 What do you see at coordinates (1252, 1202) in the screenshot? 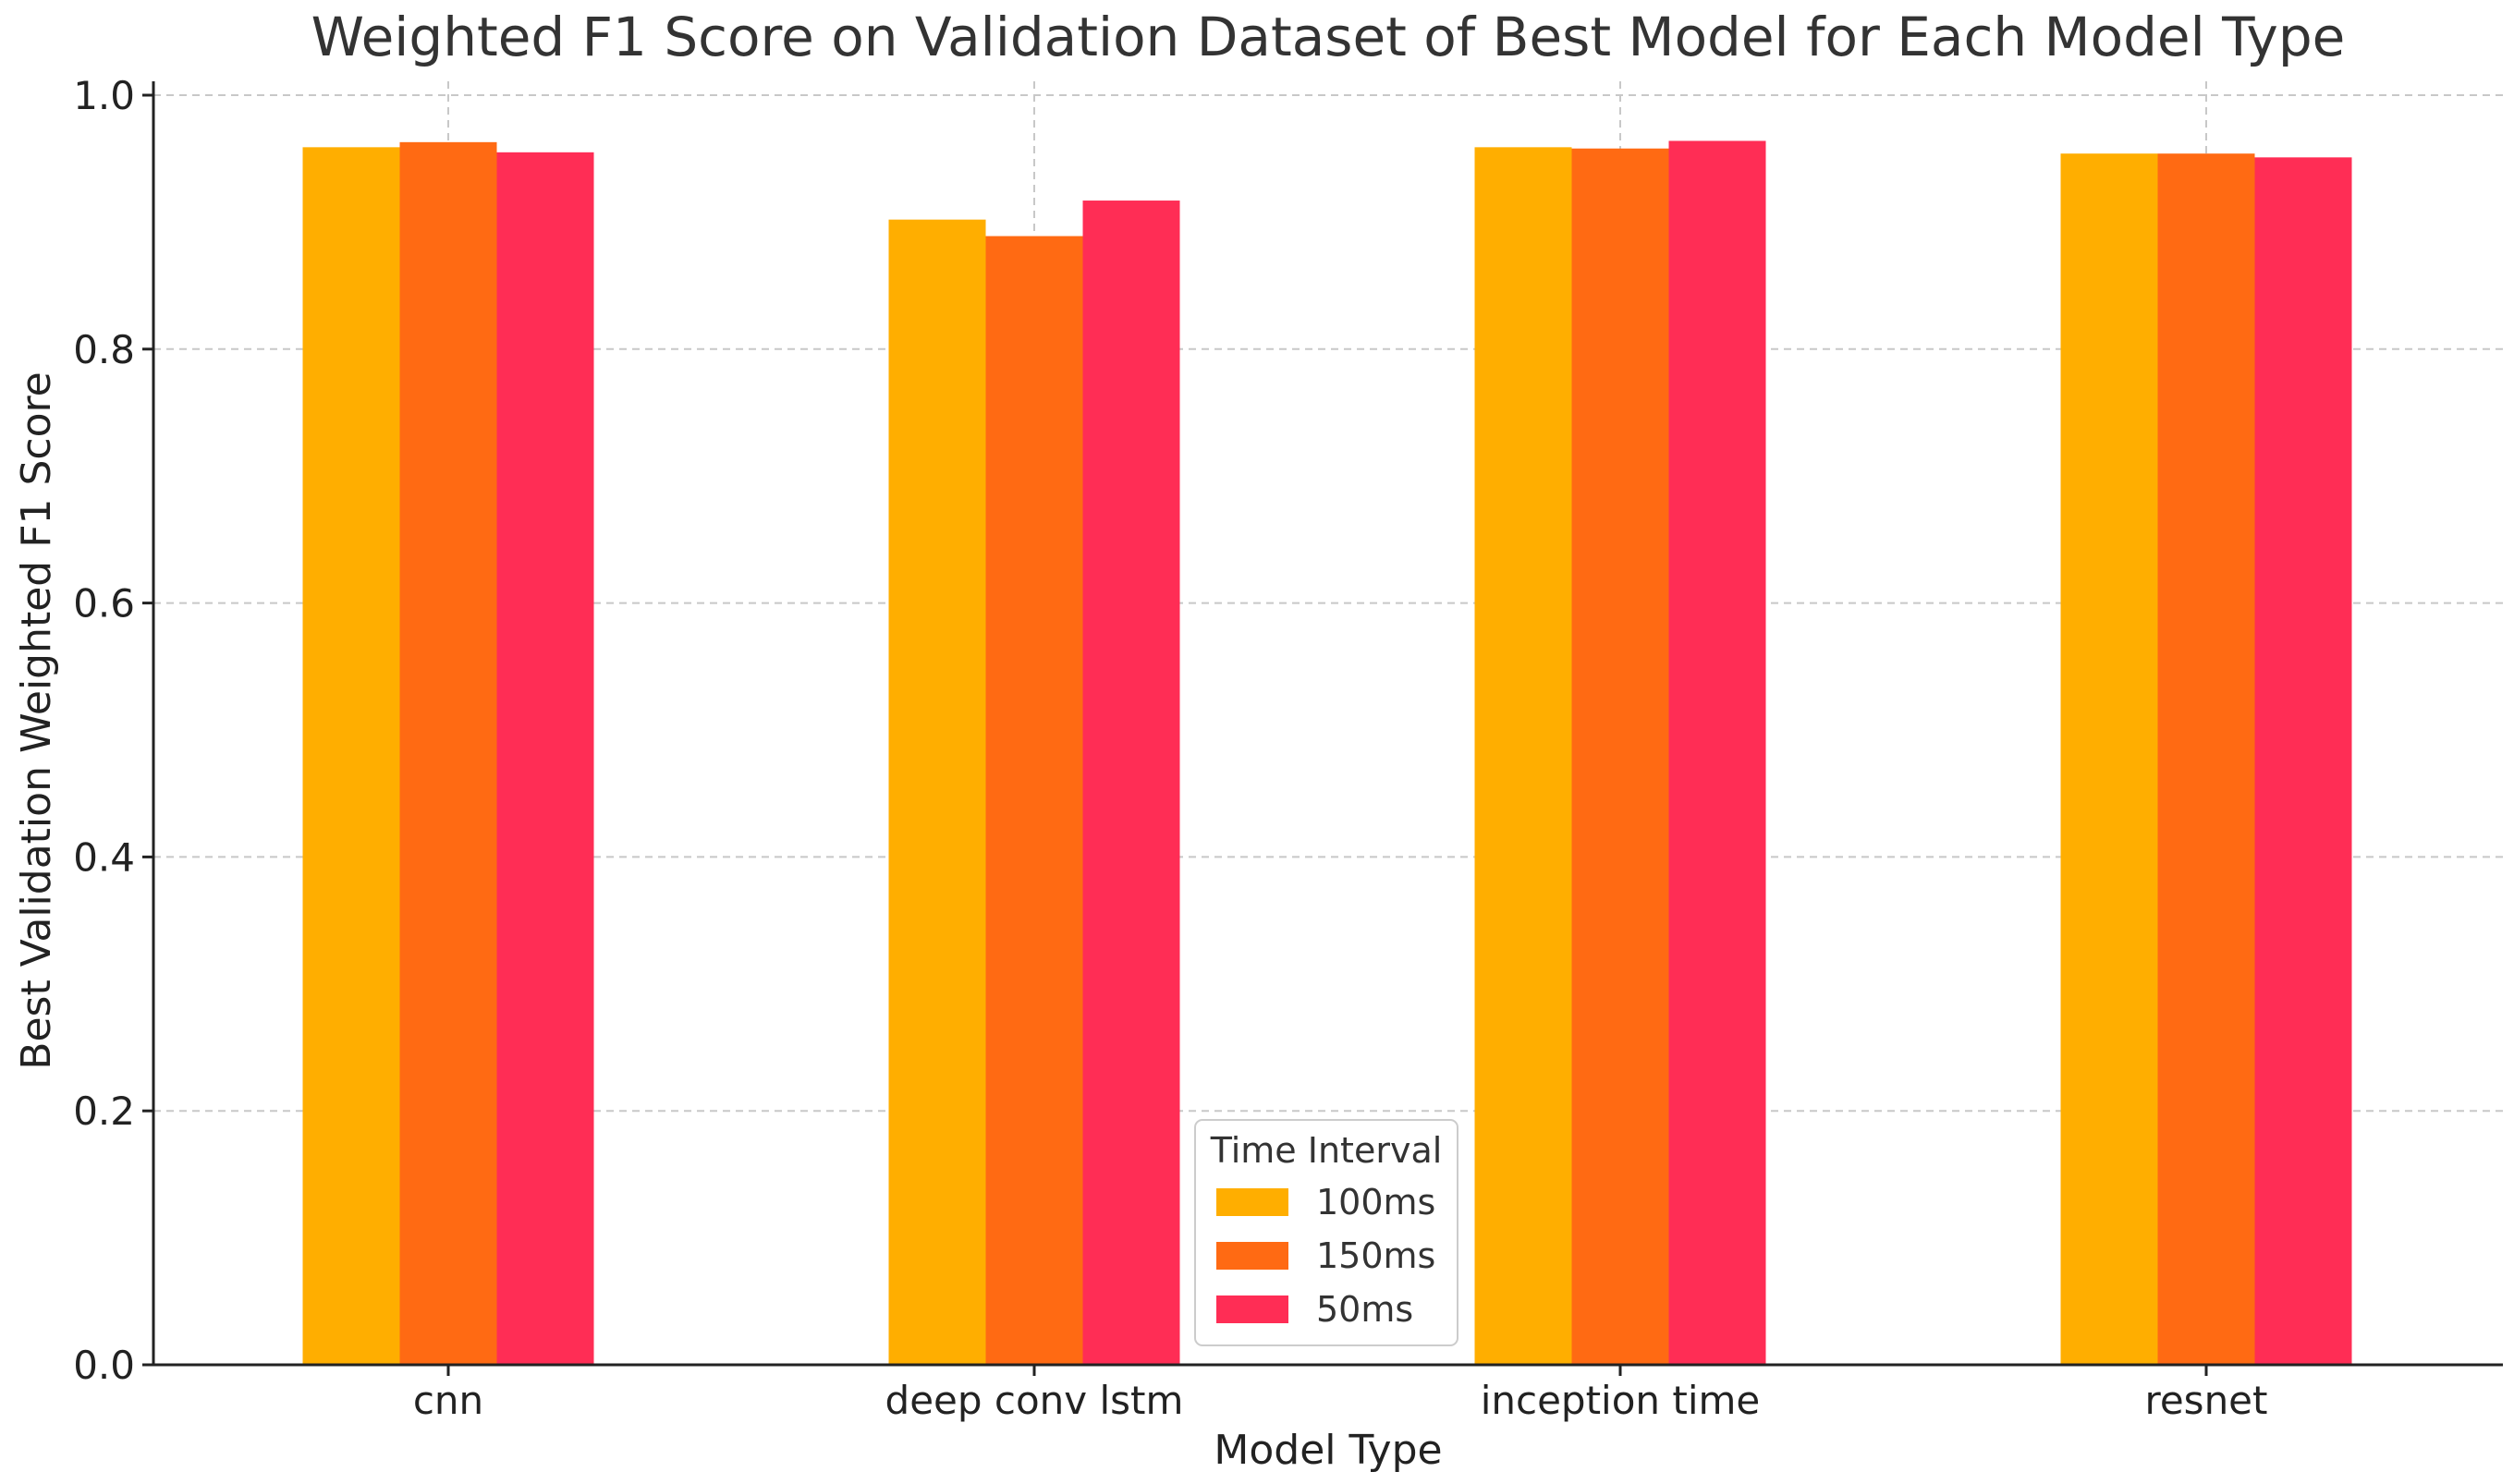
I see `legend-swatch-100ms` at bounding box center [1252, 1202].